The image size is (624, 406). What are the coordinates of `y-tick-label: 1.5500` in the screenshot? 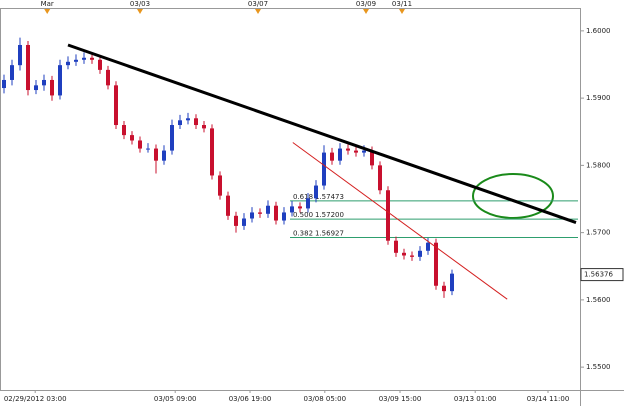 It's located at (598, 367).